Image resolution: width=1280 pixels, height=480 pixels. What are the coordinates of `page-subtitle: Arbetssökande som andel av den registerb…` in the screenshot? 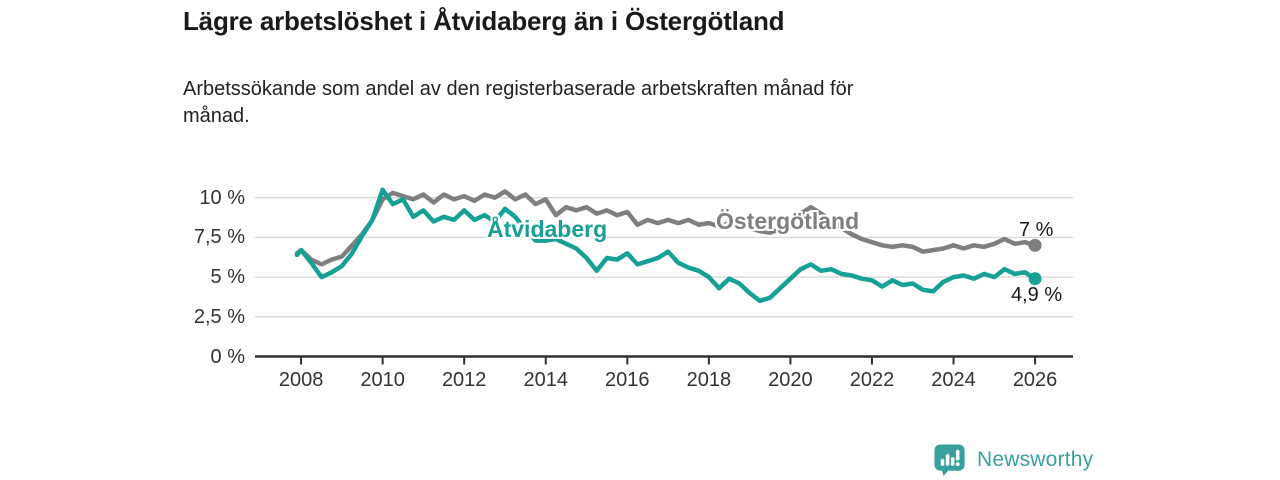 It's located at (518, 103).